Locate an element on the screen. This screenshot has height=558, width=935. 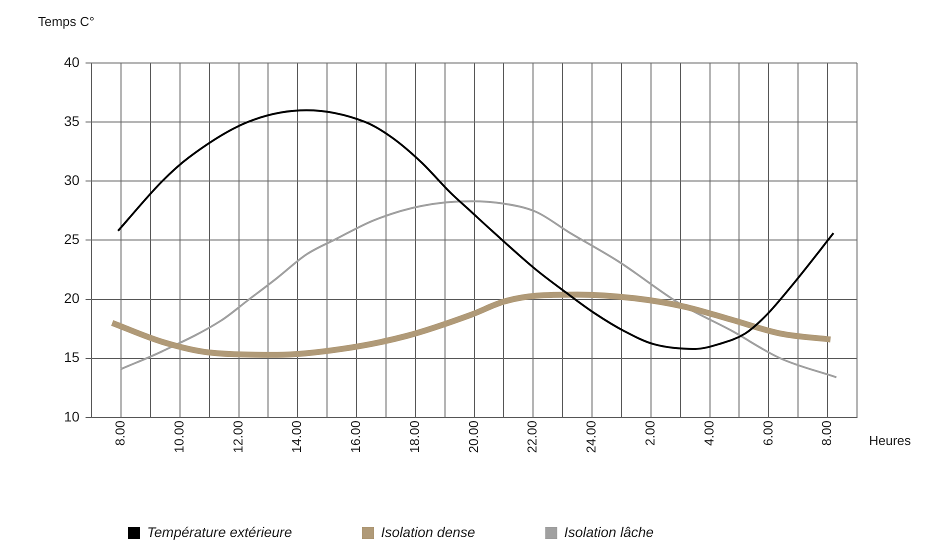
y-tick-label: 10 is located at coordinates (72, 416).